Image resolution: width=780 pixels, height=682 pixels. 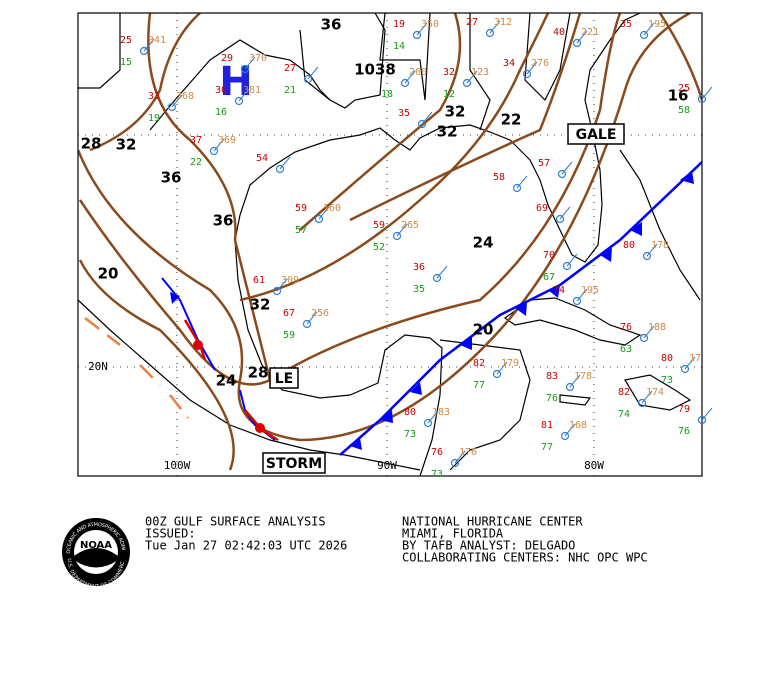 What do you see at coordinates (547, 447) in the screenshot?
I see `dewpoint: 77` at bounding box center [547, 447].